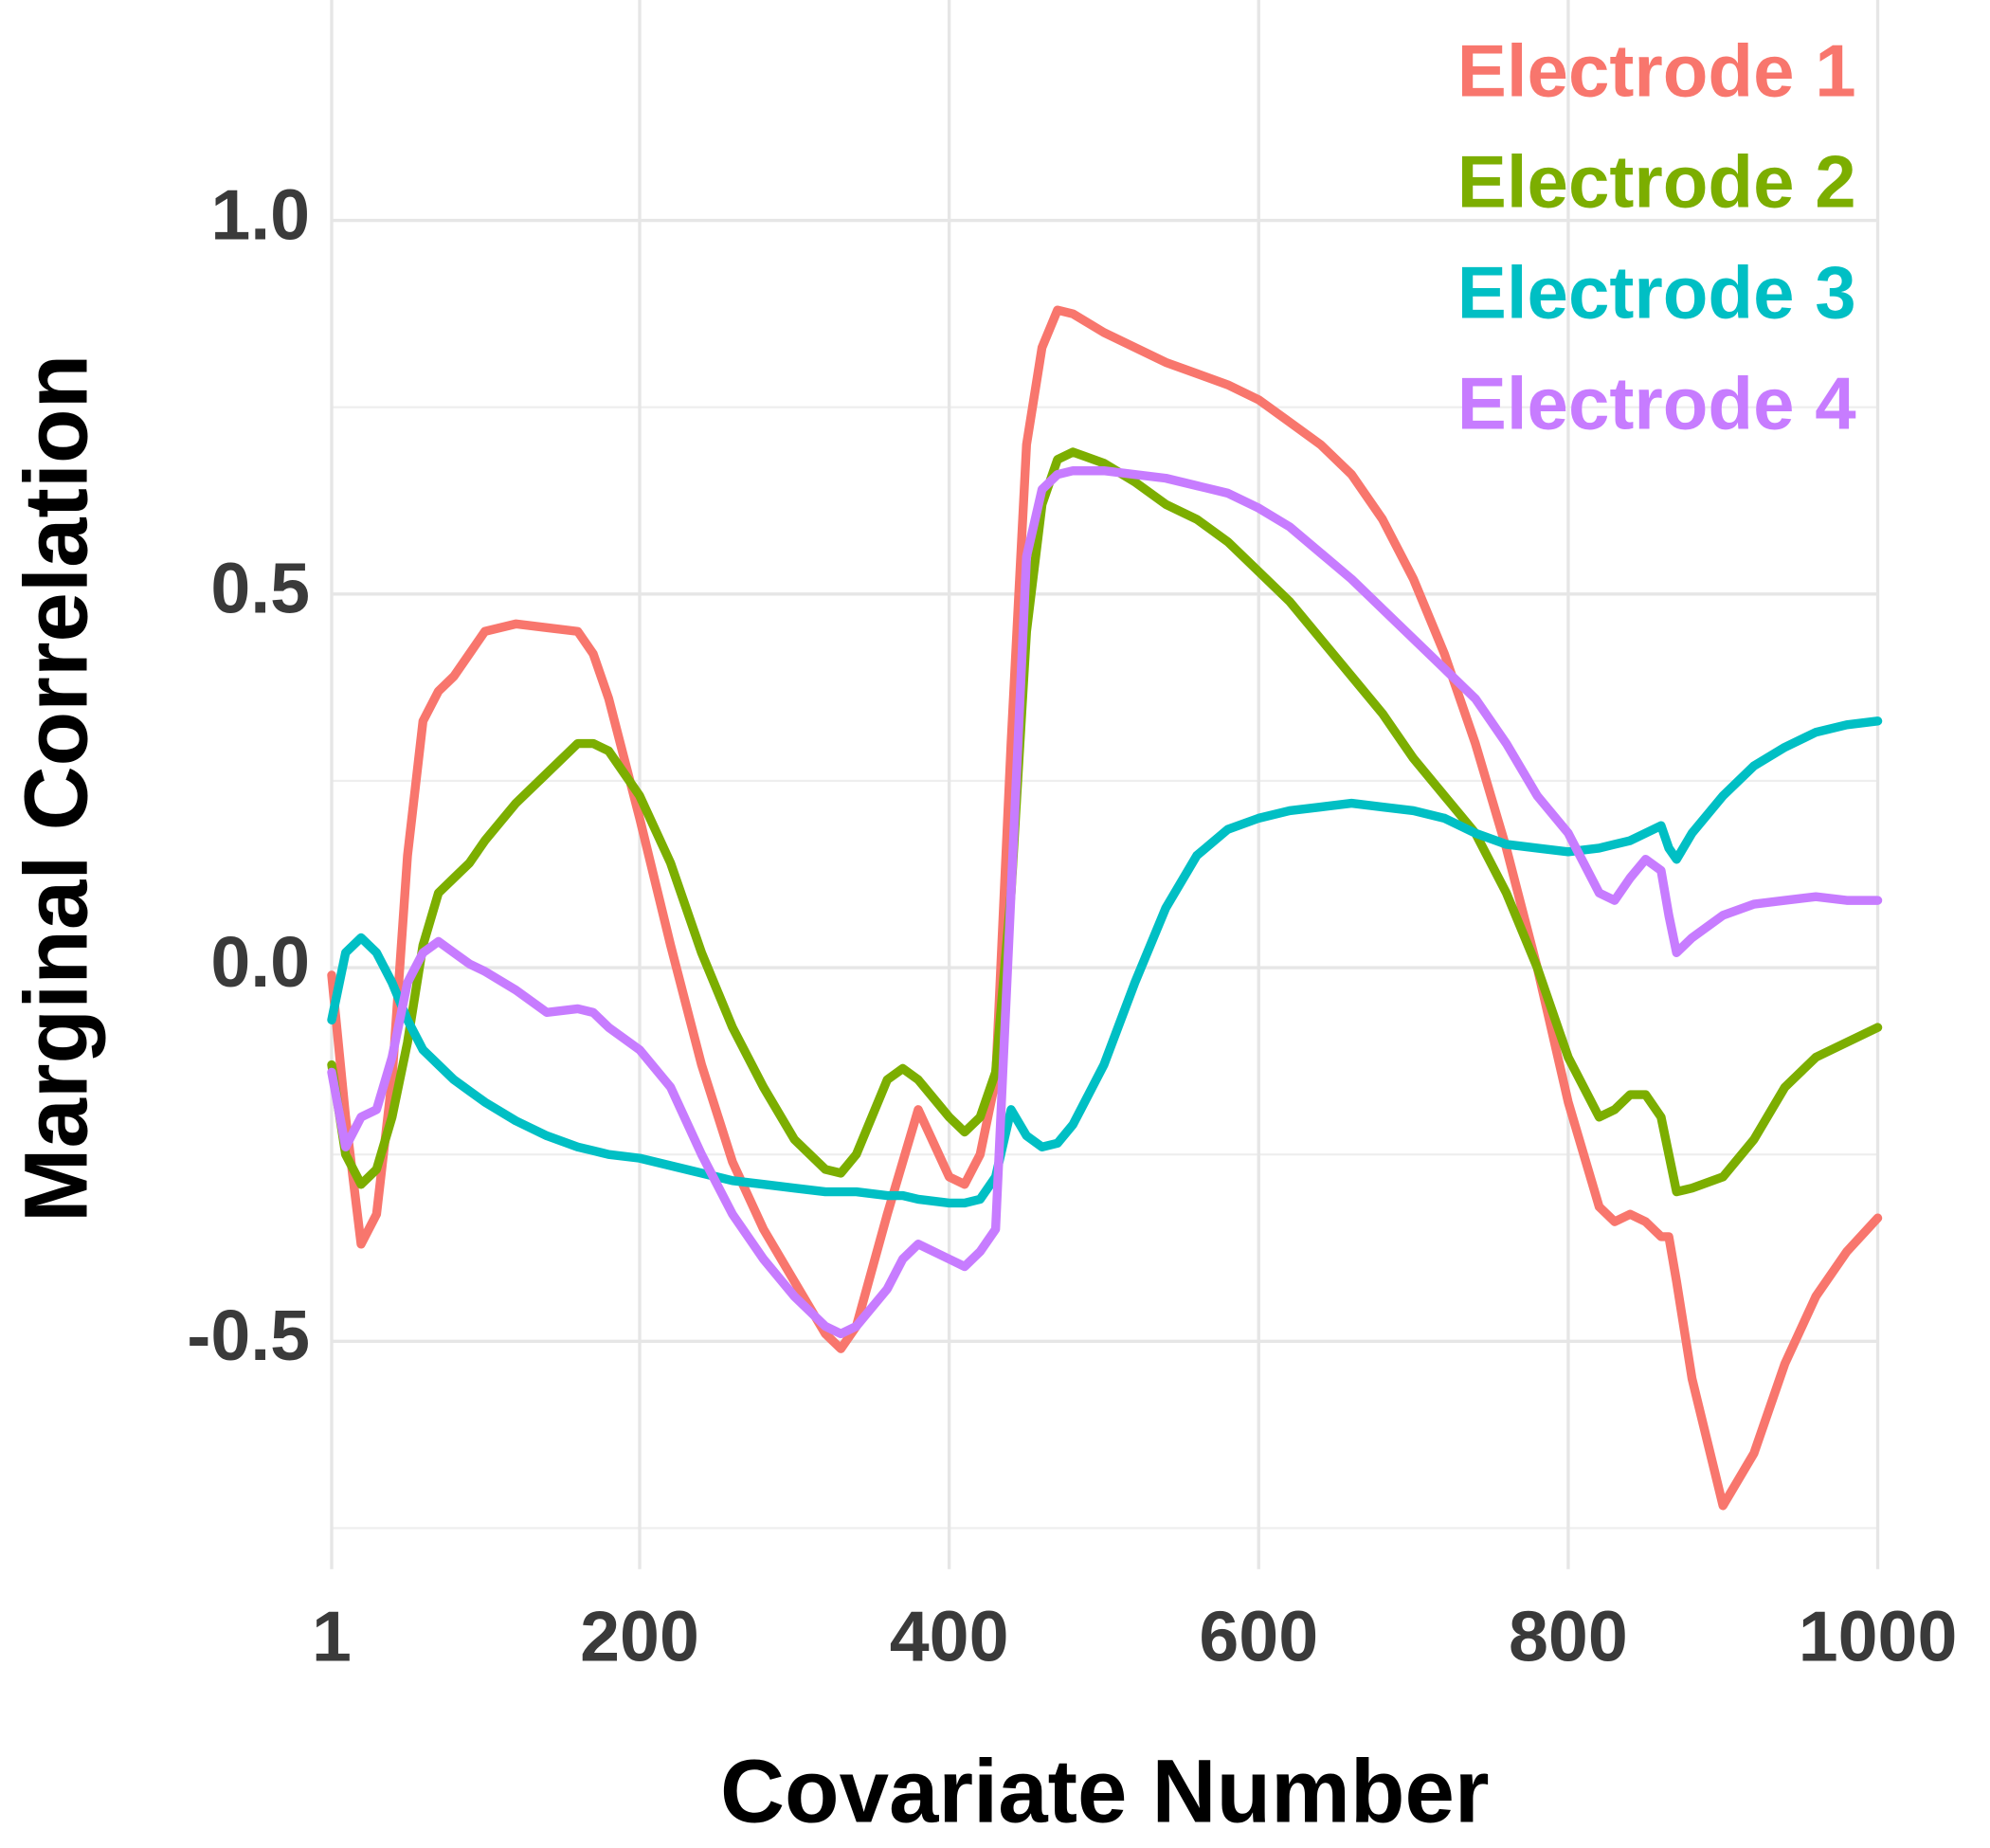  What do you see at coordinates (1656, 182) in the screenshot?
I see `legend-entry: Electrode 2` at bounding box center [1656, 182].